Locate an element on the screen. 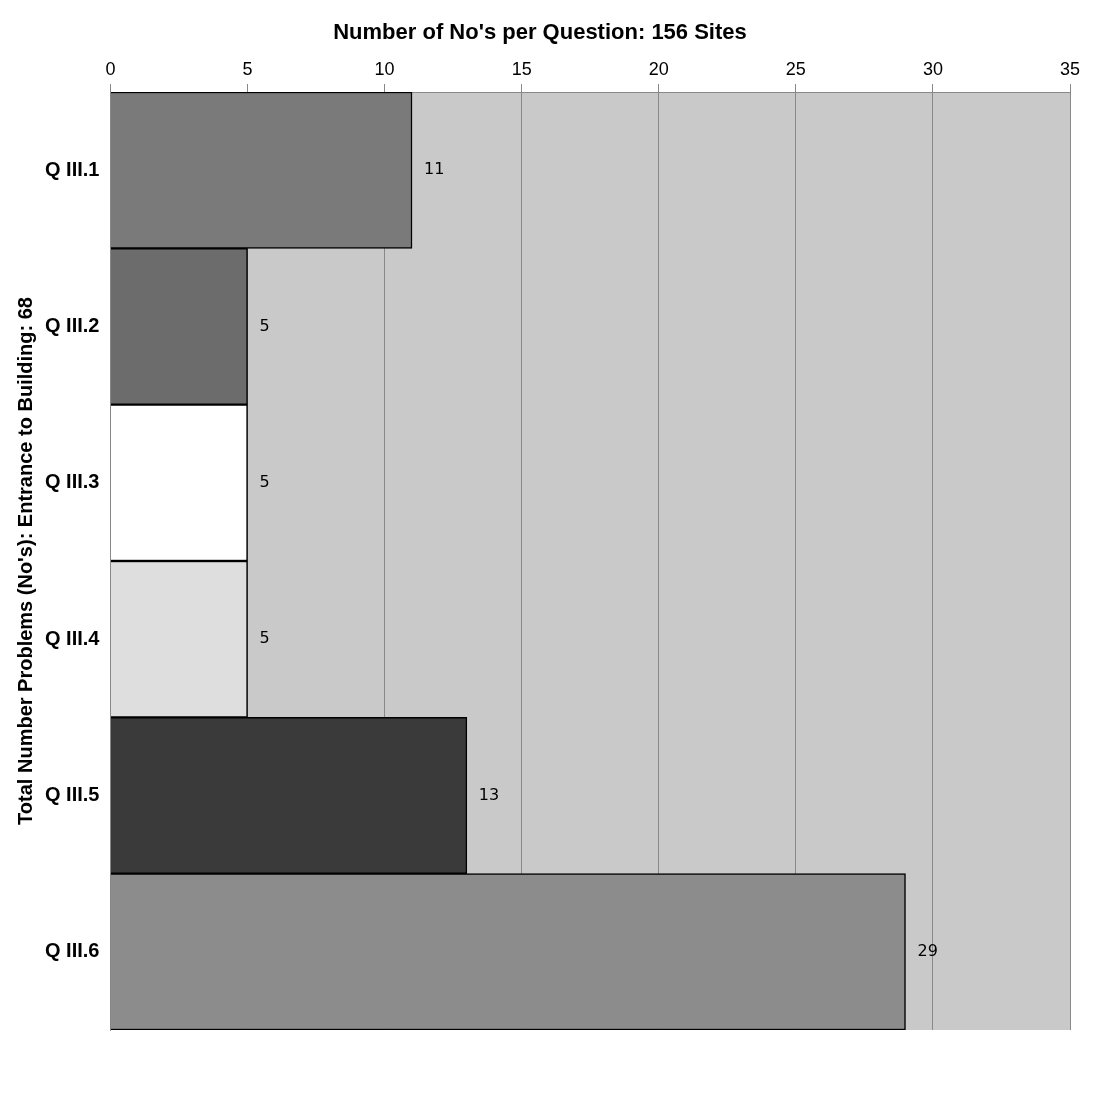  x-tick-label: 0 is located at coordinates (110, 69).